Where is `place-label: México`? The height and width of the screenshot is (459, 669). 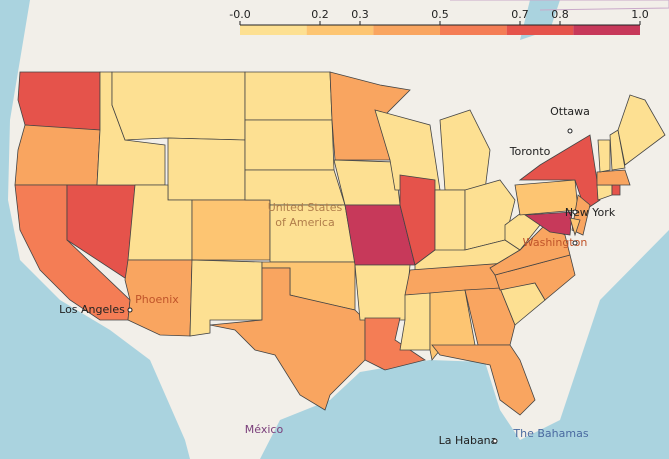 place-label: México is located at coordinates (264, 429).